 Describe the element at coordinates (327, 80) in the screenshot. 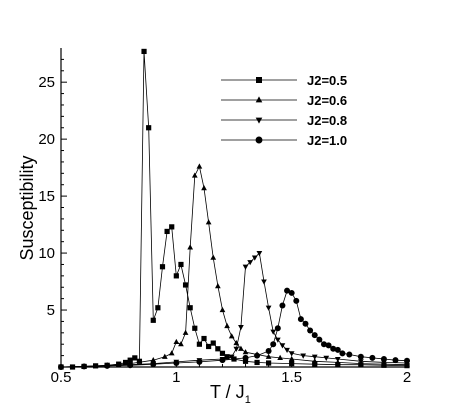

I see `legend-label: J2=0.5` at that location.